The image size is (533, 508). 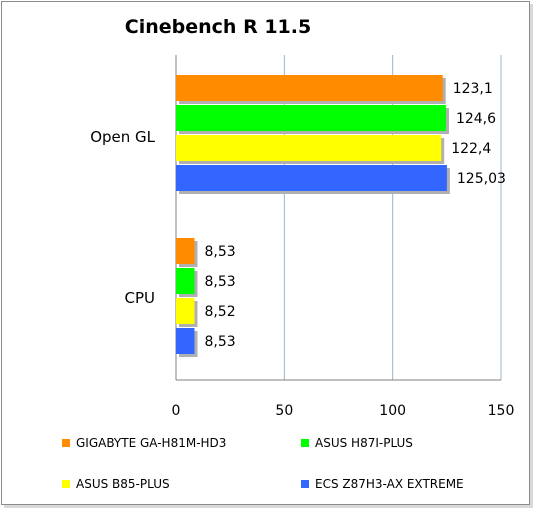 What do you see at coordinates (218, 27) in the screenshot?
I see `chart-title: Cinebench R 11.5` at bounding box center [218, 27].